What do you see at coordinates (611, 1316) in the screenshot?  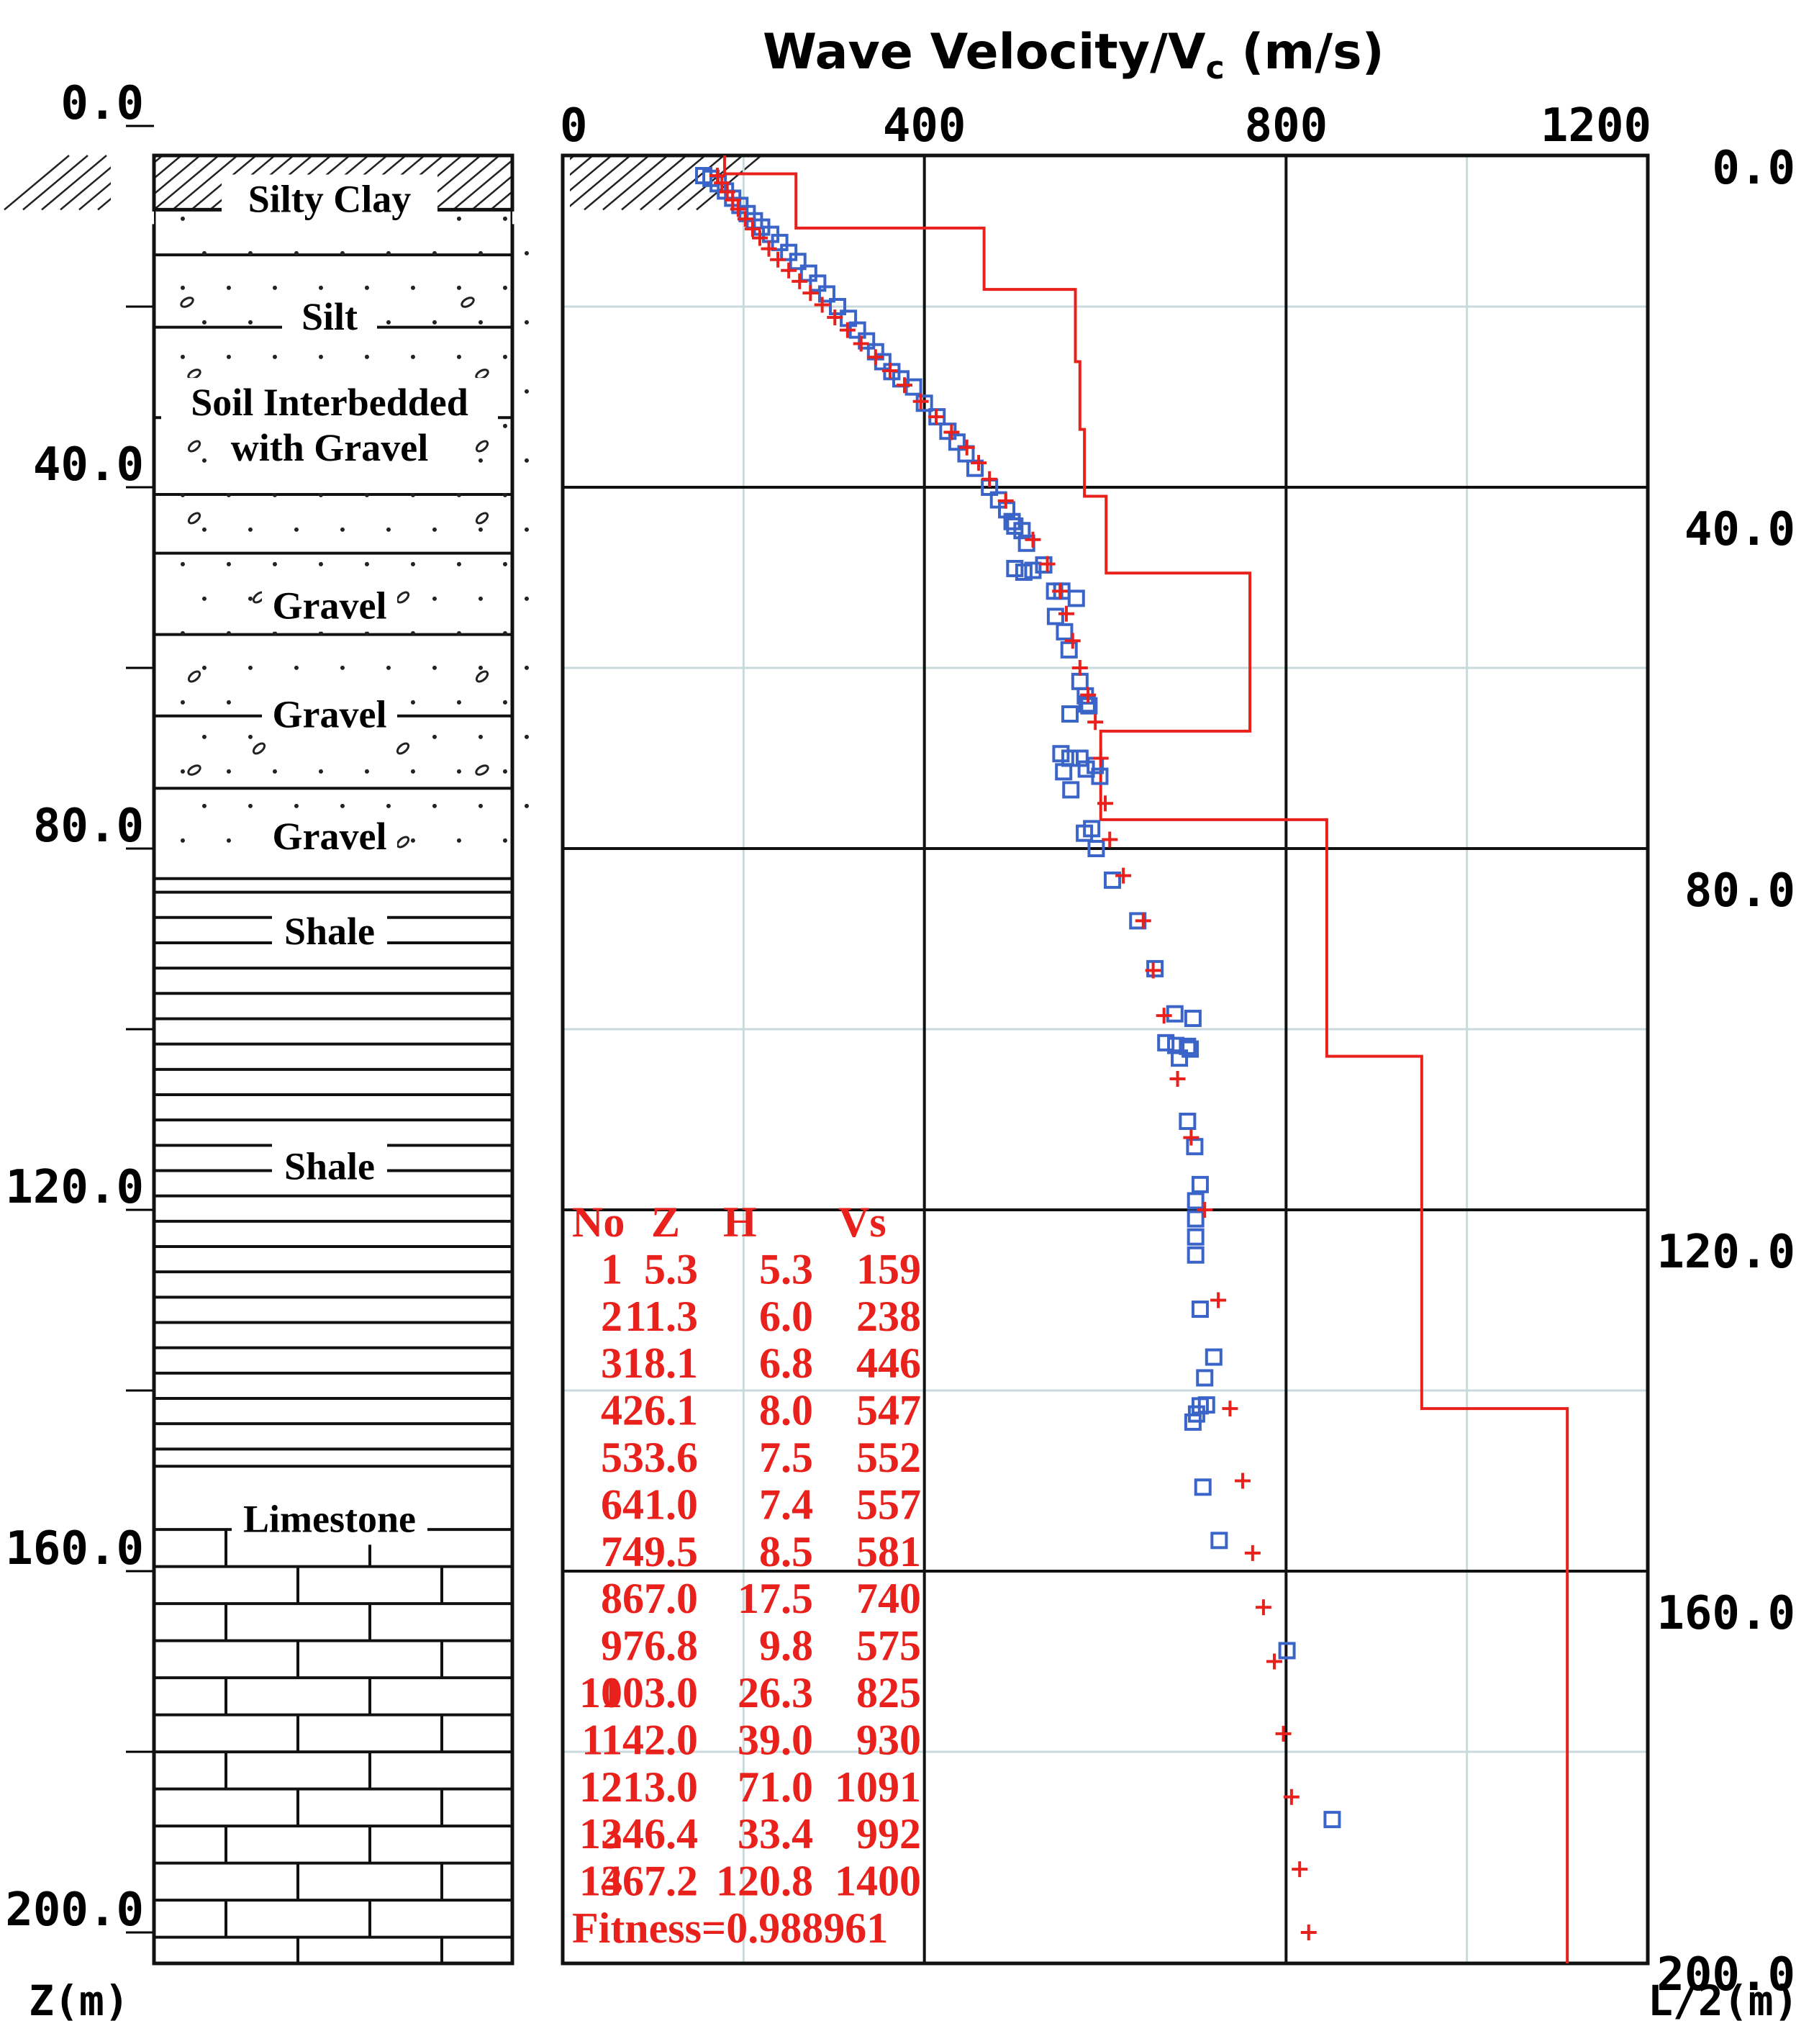 I see `table-cell: 2` at bounding box center [611, 1316].